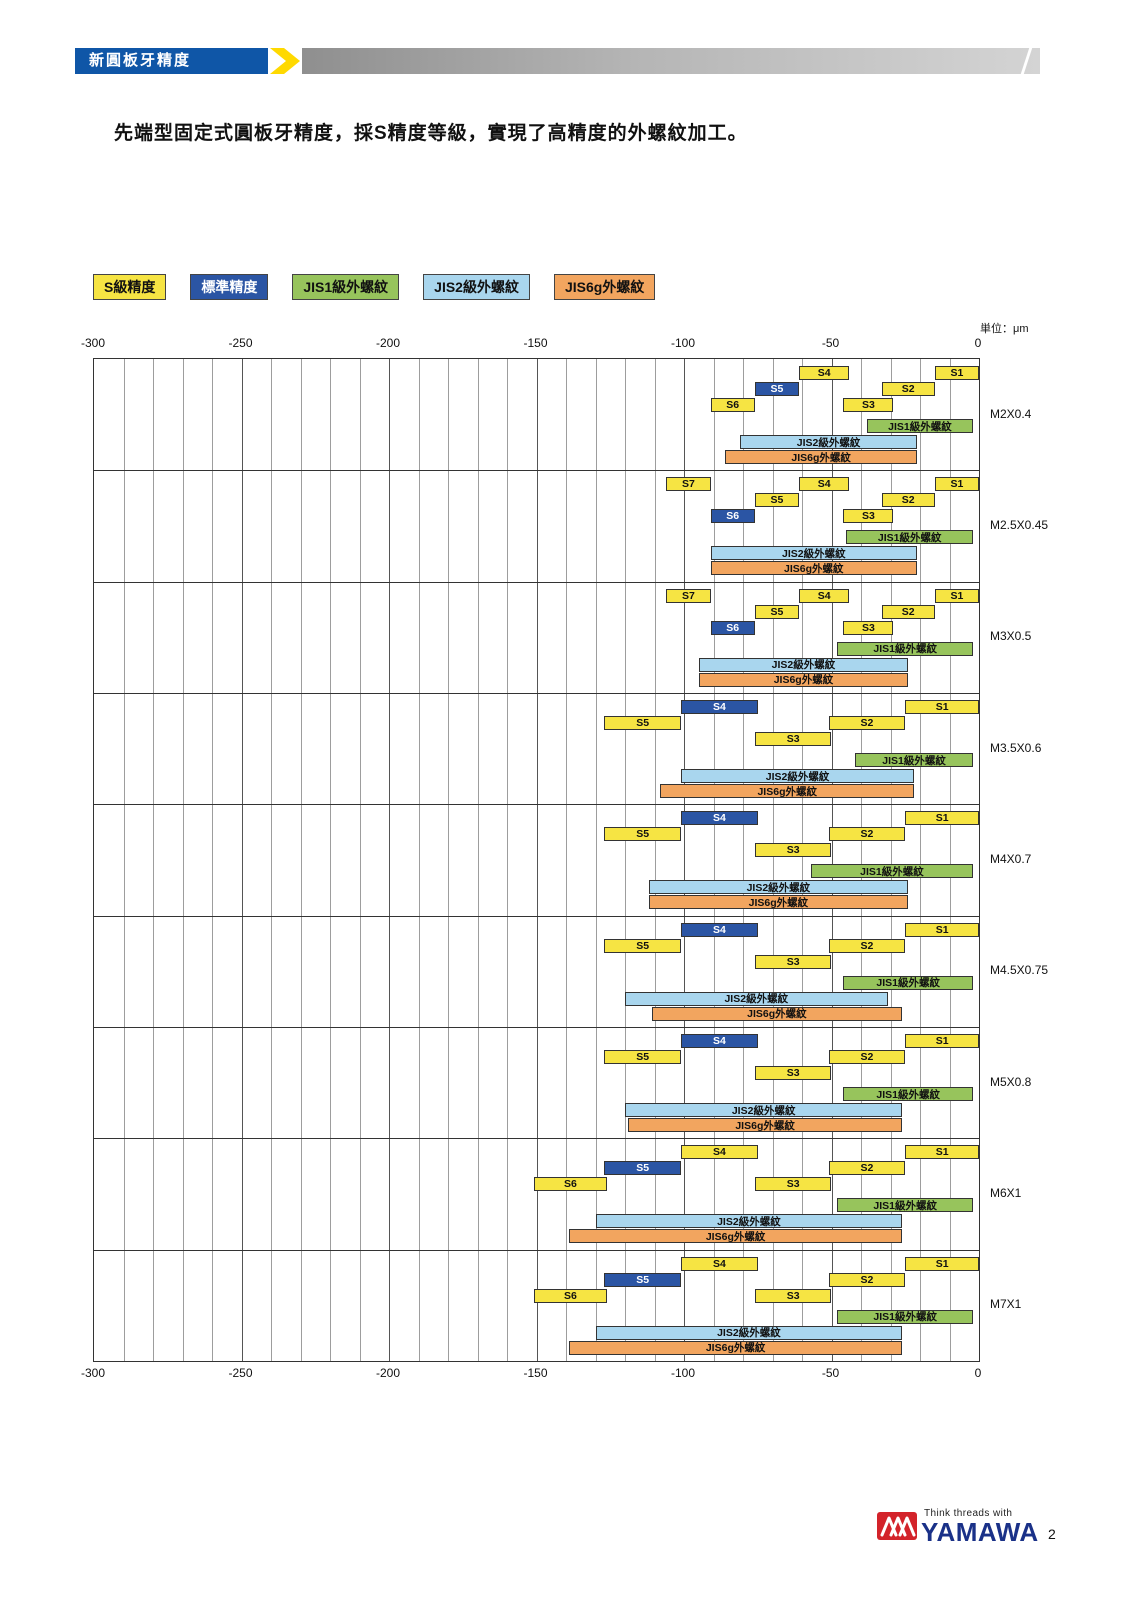 This screenshot has height=1600, width=1131. Describe the element at coordinates (431, 133) in the screenshot. I see `intro-text: 先端型固定式圓板牙精度，採S精度等級，實現了高精度的外螺紋加工。` at that location.